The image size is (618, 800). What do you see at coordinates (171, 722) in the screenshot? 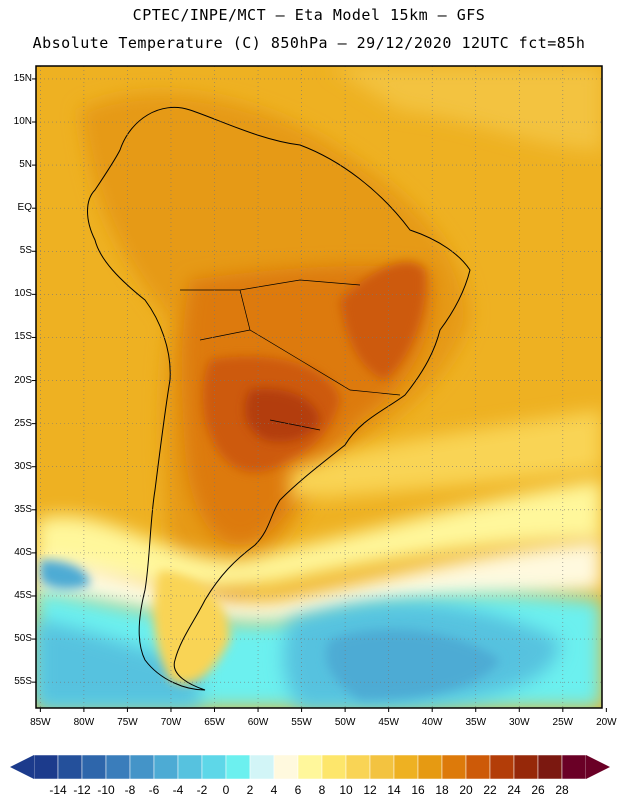
I see `lon-label: 70W` at bounding box center [171, 722].